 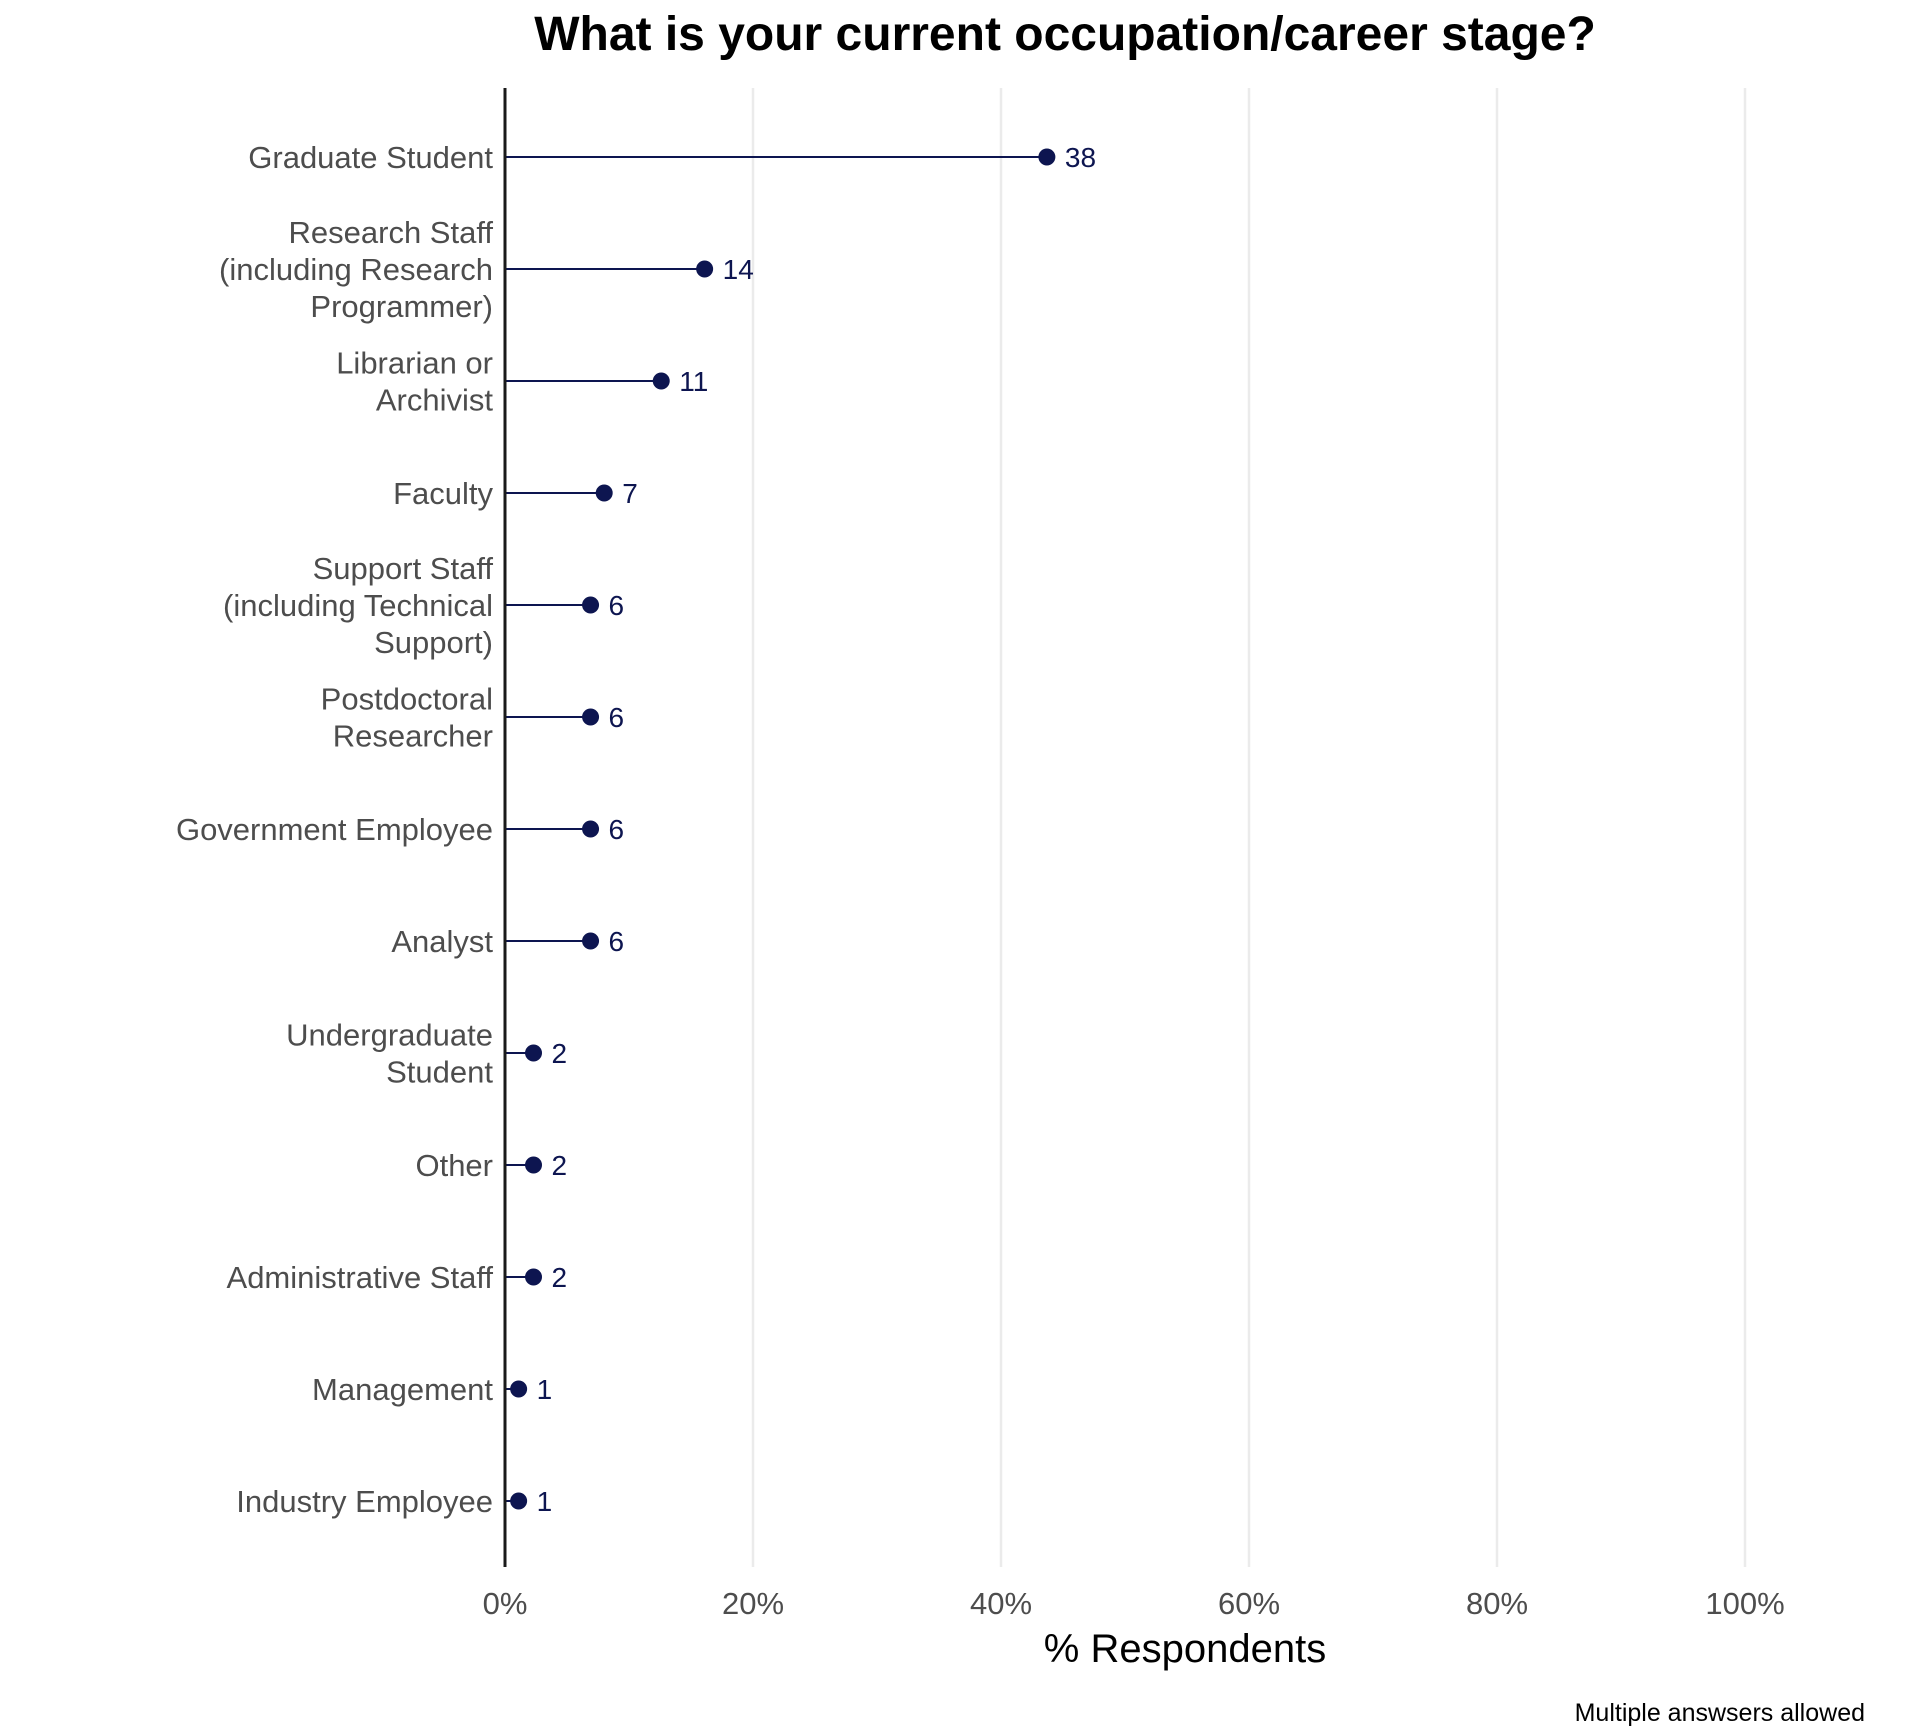 What do you see at coordinates (1080, 157) in the screenshot?
I see `data-label: 38` at bounding box center [1080, 157].